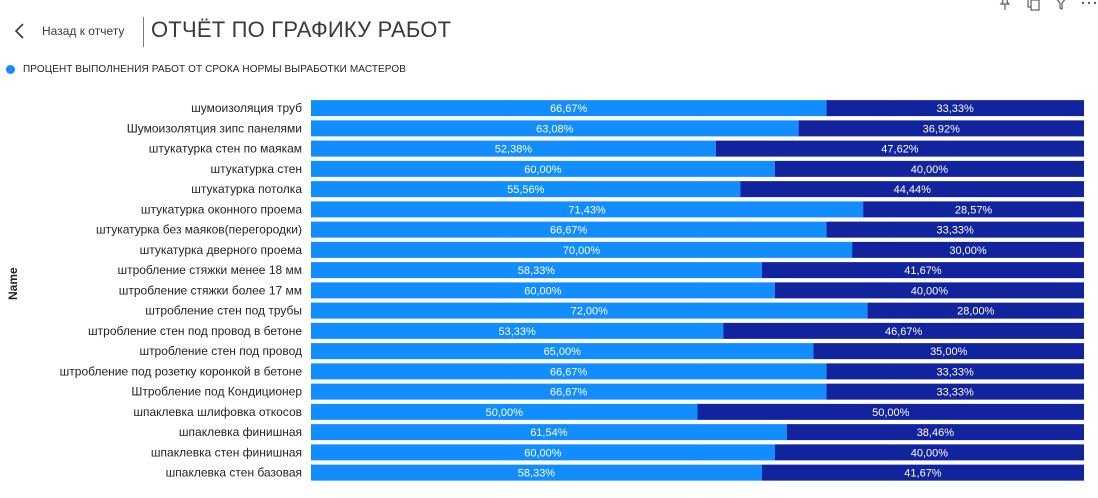  I want to click on data-label-series-1: 50,00%, so click(505, 413).